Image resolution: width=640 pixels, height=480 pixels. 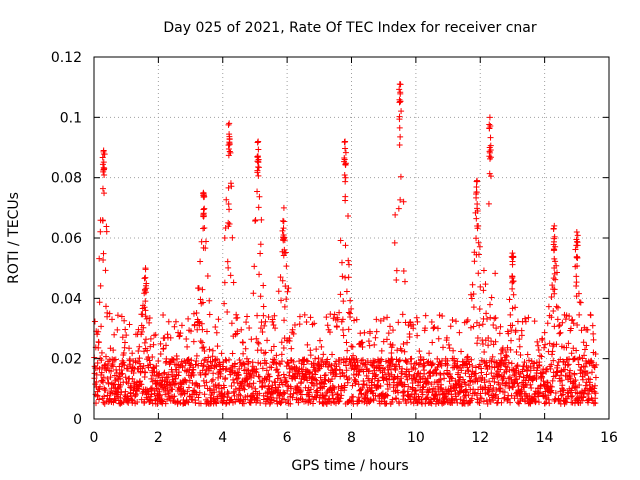 I want to click on x-tick-label: 4, so click(x=222, y=438).